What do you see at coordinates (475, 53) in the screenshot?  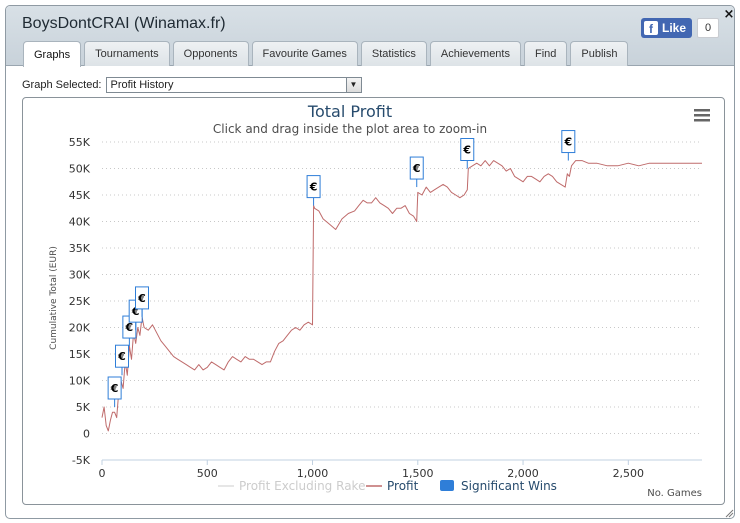 I see `tab-achievements: Achievements` at bounding box center [475, 53].